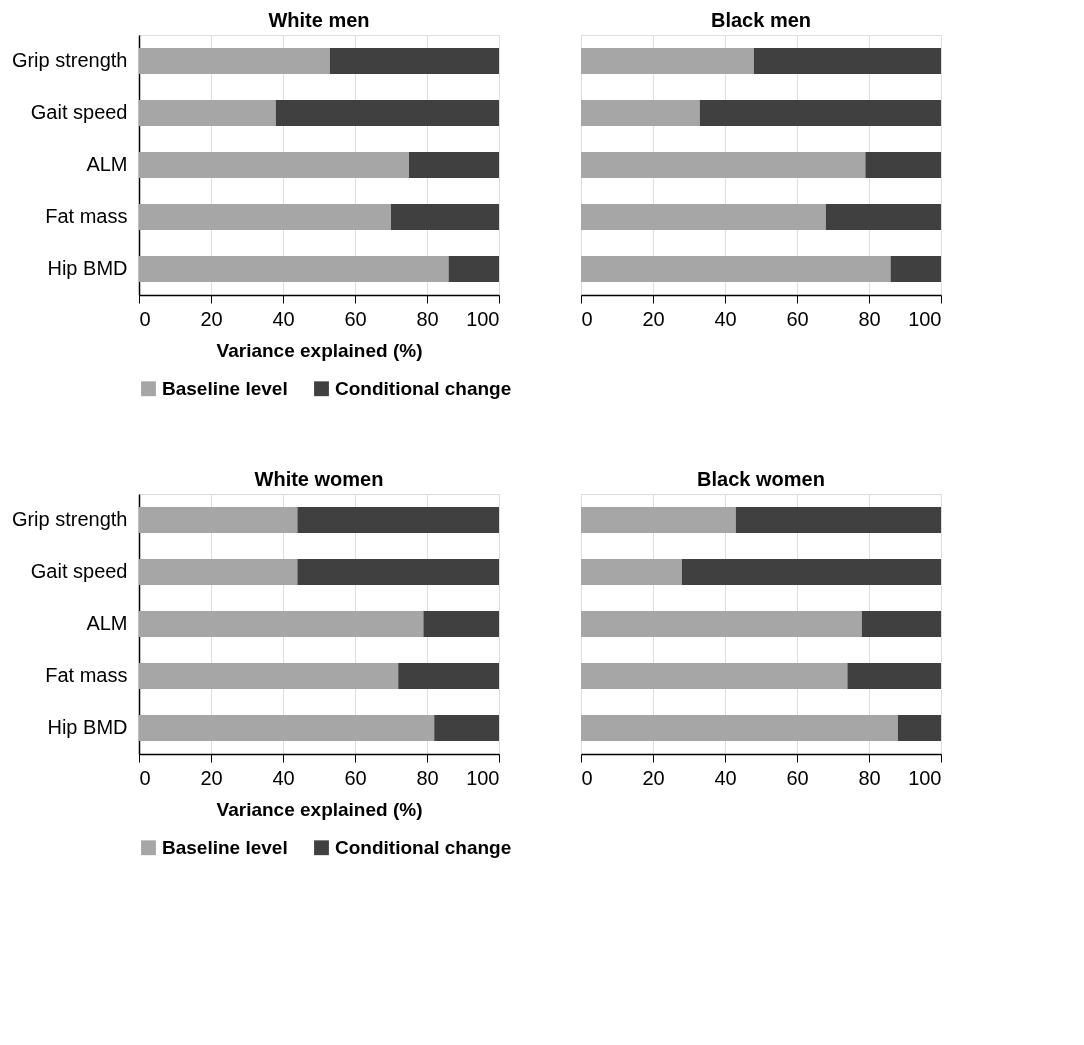 The width and height of the screenshot is (1084, 1045). I want to click on chart-title: White men, so click(319, 20).